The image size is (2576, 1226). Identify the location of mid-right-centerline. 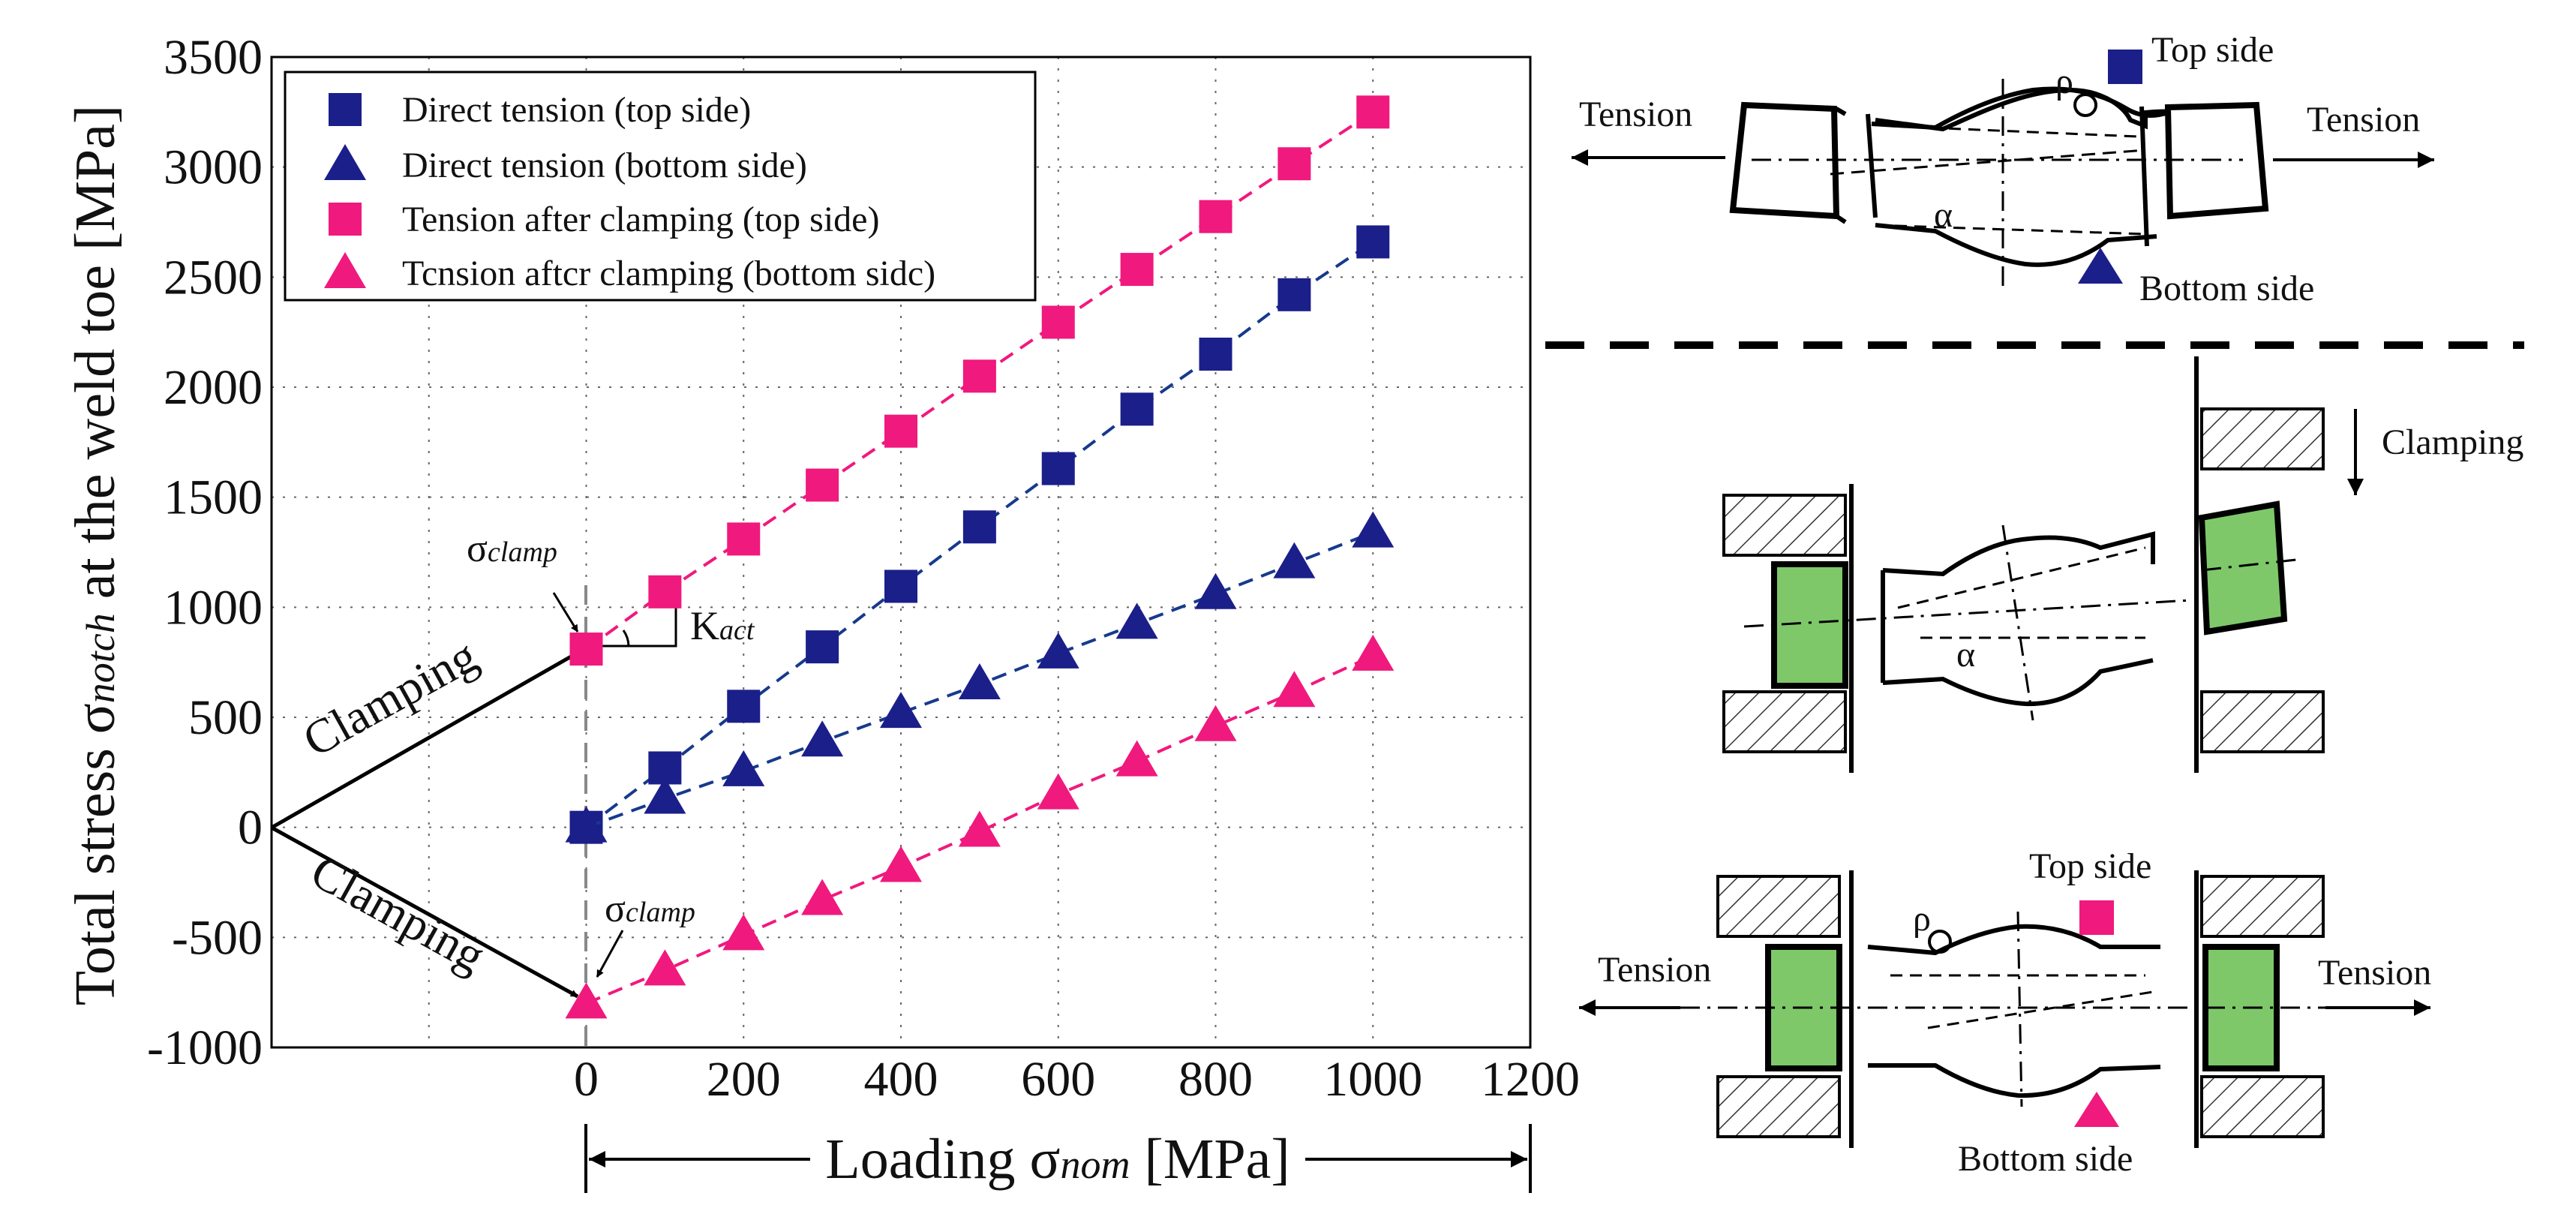
(2252, 564).